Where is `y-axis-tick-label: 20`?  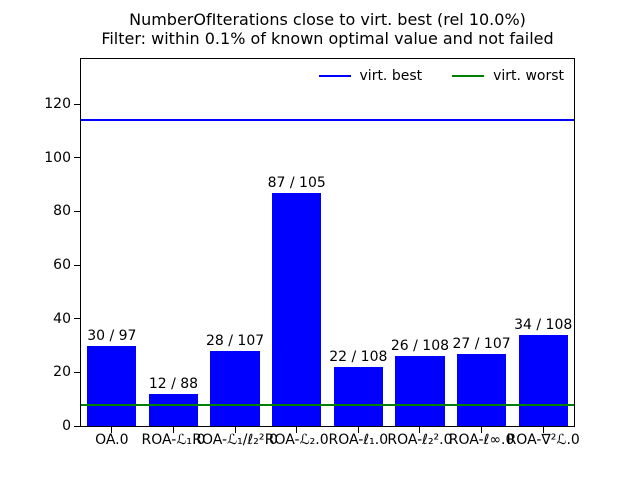 y-axis-tick-label: 20 is located at coordinates (62, 372).